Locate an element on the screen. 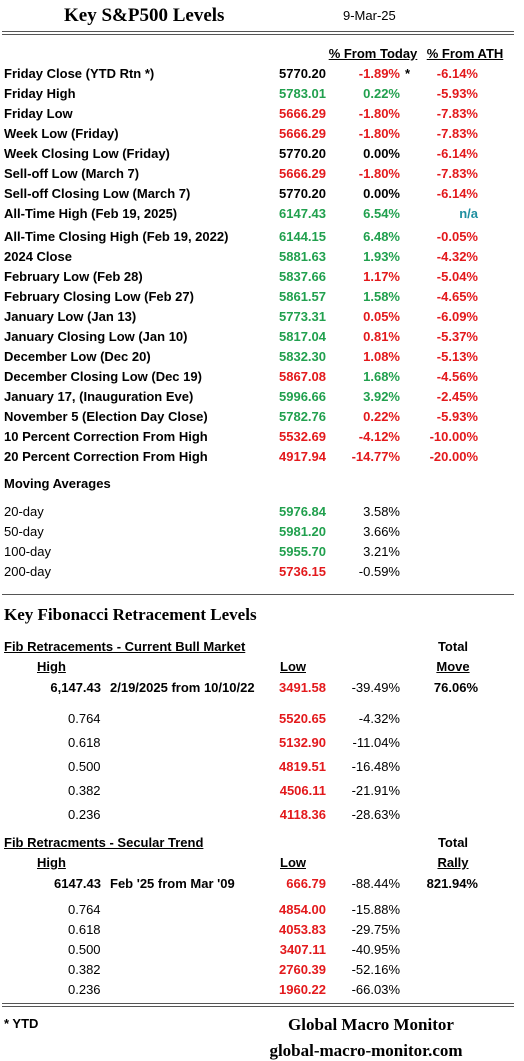 The image size is (524, 1061). row-label: All-Time High (Feb 19, 2025) is located at coordinates (91, 213).